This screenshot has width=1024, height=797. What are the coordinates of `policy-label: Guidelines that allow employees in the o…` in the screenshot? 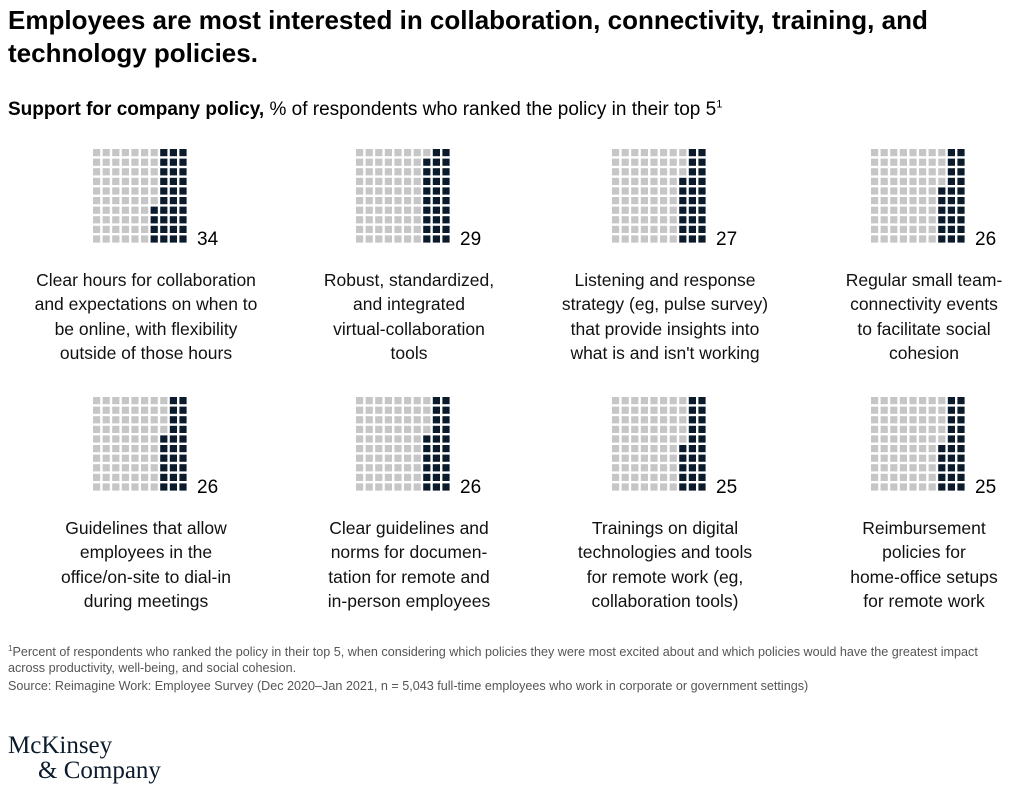 It's located at (146, 564).